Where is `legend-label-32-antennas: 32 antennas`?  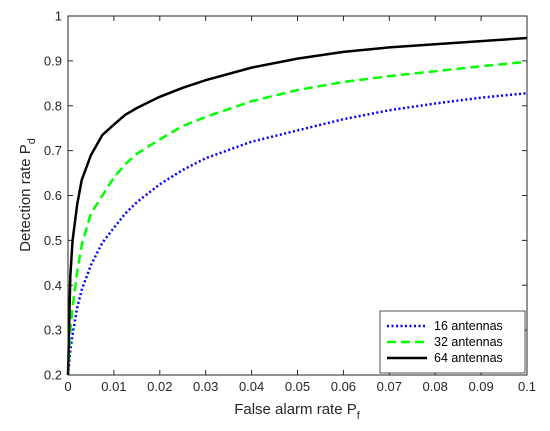 legend-label-32-antennas: 32 antennas is located at coordinates (468, 342).